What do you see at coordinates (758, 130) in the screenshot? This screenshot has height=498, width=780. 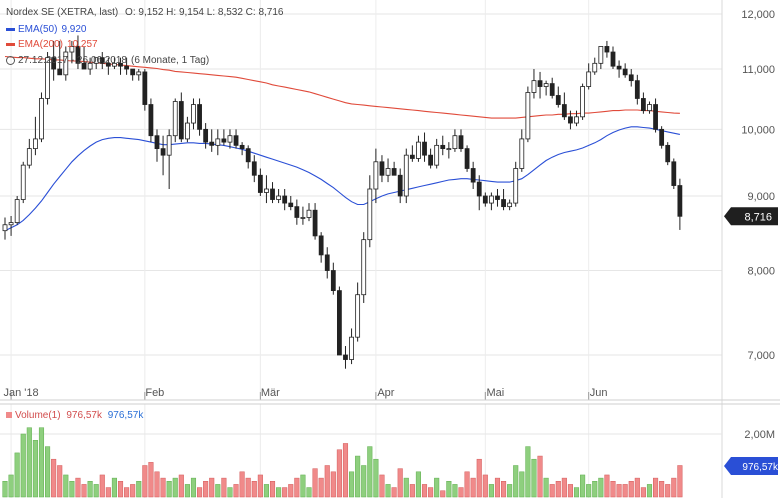 I see `price-tick-label: 10,000` at bounding box center [758, 130].